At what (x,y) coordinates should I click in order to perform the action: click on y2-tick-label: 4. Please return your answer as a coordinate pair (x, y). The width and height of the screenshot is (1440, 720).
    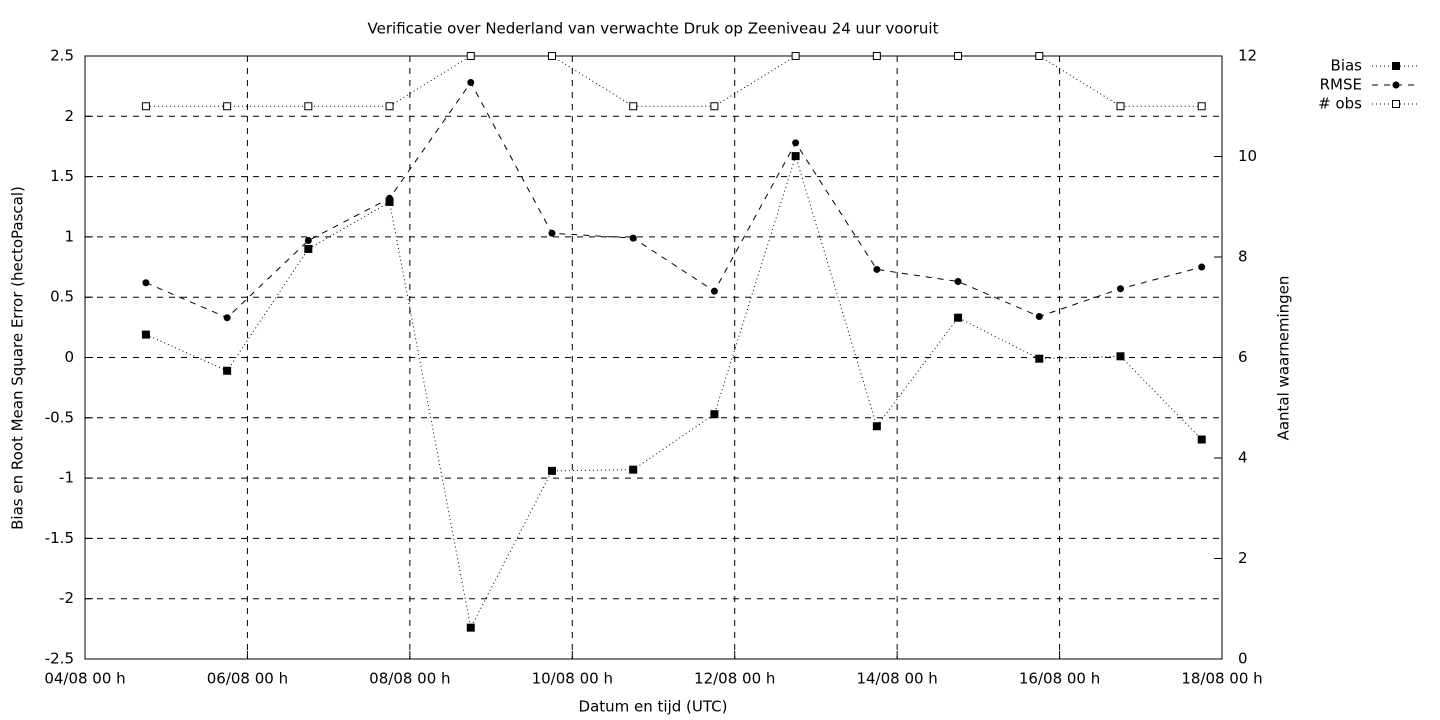
    Looking at the image, I should click on (1243, 458).